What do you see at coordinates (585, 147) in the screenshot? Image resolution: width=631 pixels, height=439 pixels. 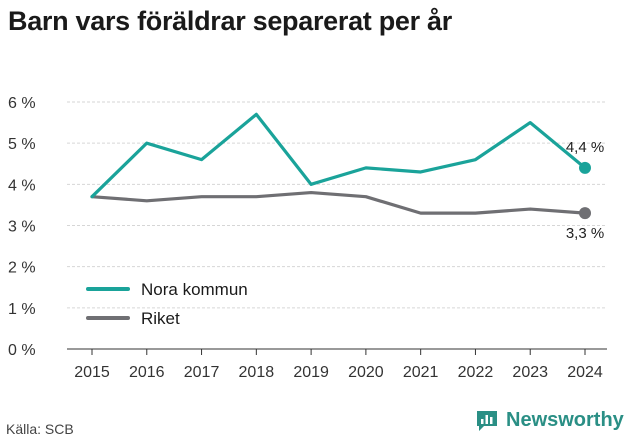 I see `end-label-nora-kommun: 4,4 %` at bounding box center [585, 147].